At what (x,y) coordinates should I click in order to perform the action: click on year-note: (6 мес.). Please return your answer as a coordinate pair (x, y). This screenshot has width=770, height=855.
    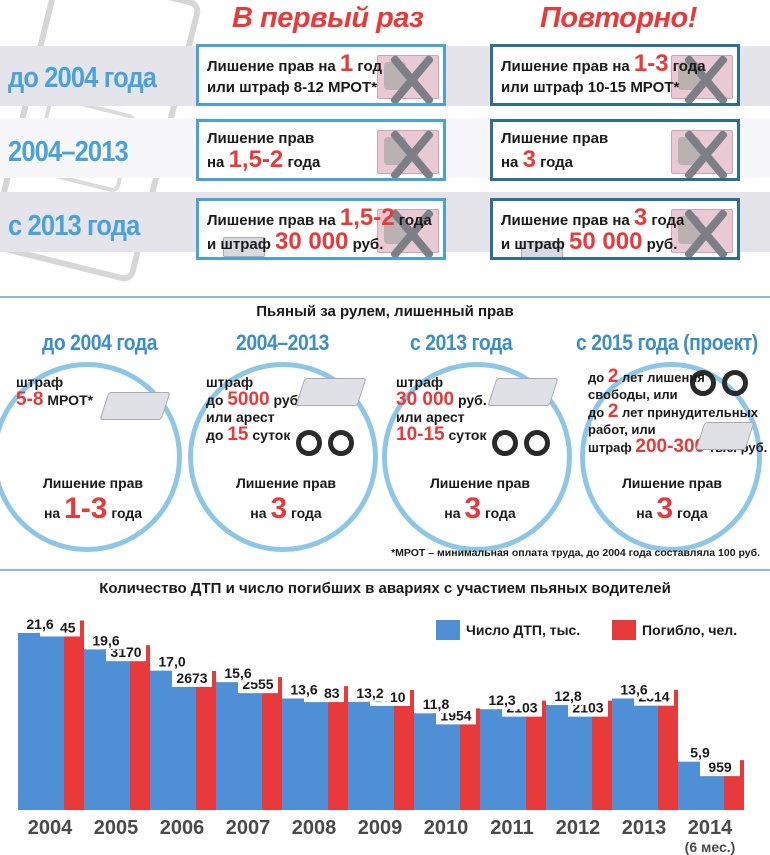
    Looking at the image, I should click on (710, 847).